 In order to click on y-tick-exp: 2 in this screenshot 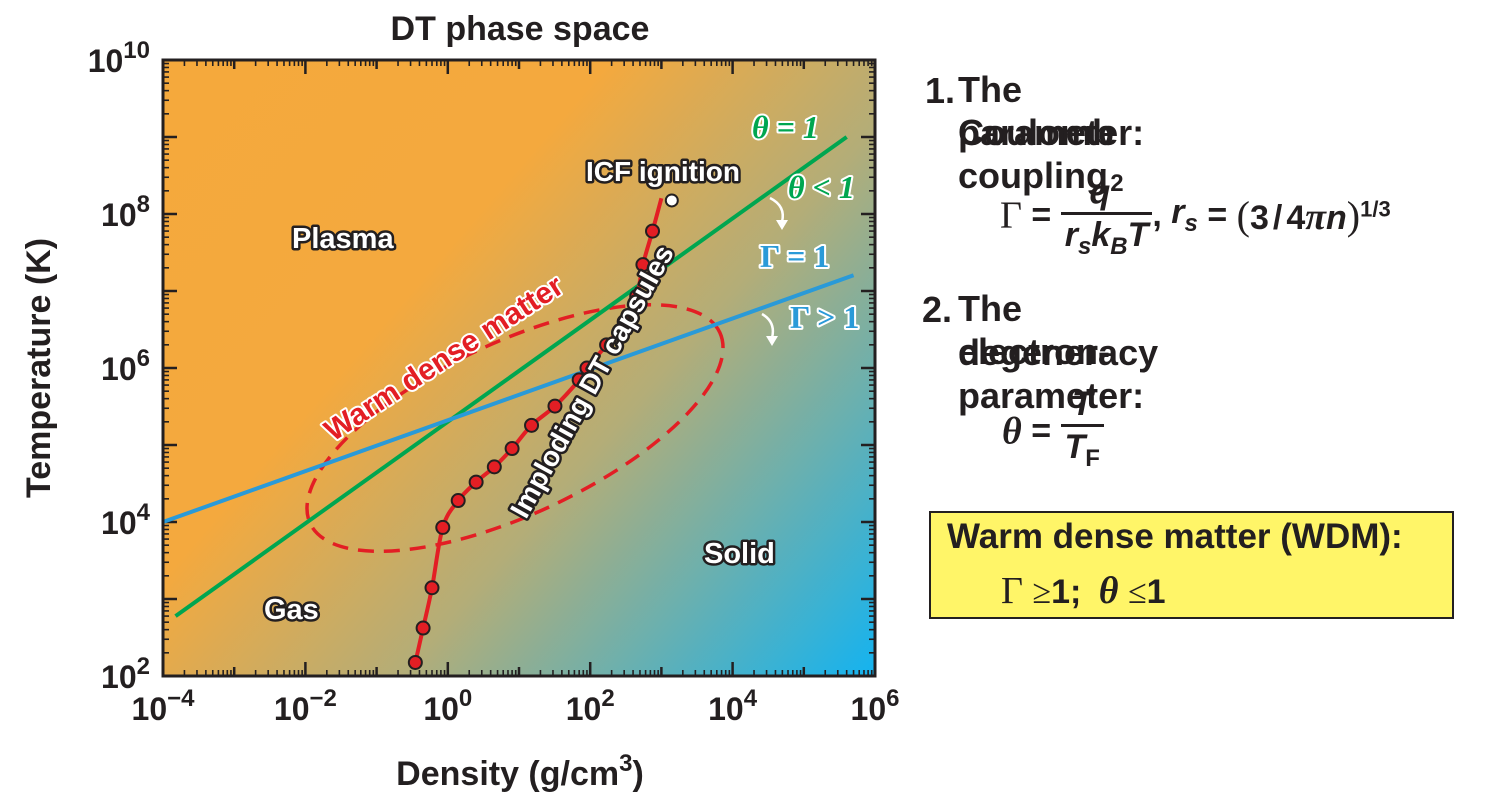, I will do `click(143, 666)`.